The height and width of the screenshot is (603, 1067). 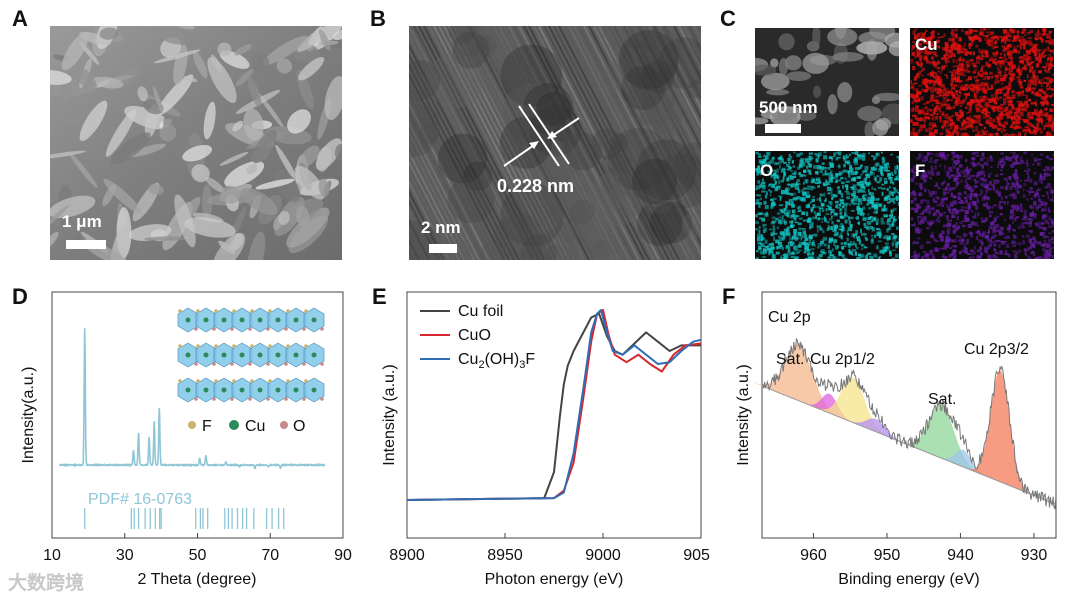 What do you see at coordinates (140, 499) in the screenshot?
I see `xrd-pdf-label: PDF# 16-0763` at bounding box center [140, 499].